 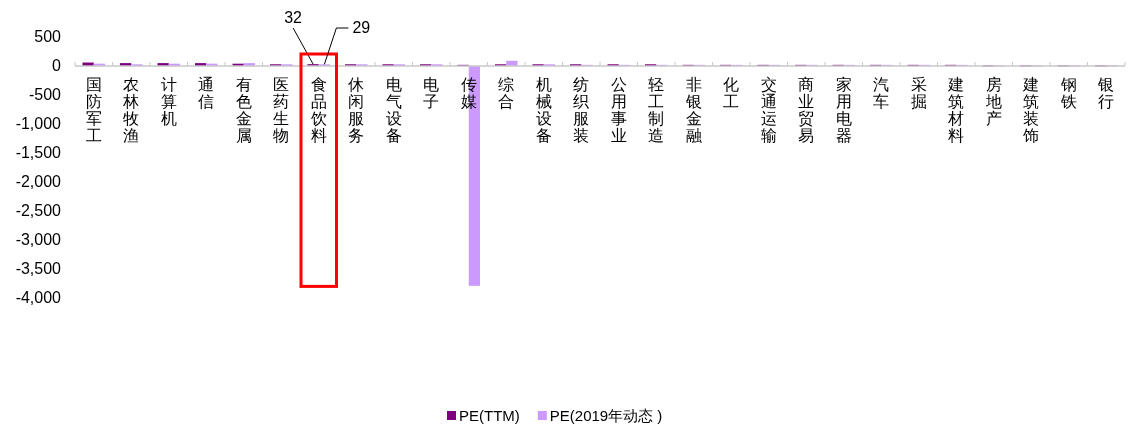 What do you see at coordinates (131, 110) in the screenshot?
I see `x-tick-label: 农林牧渔` at bounding box center [131, 110].